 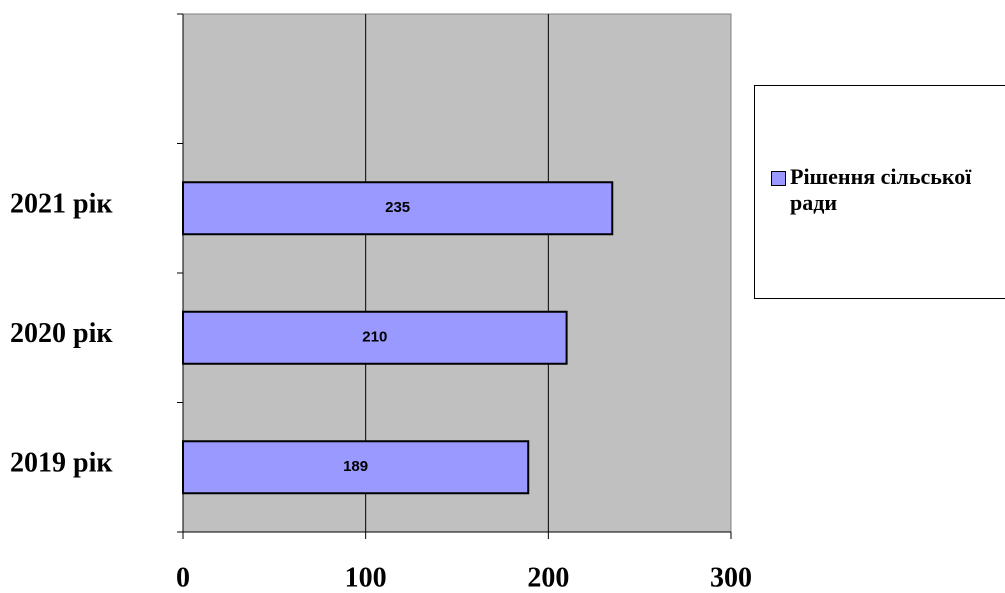 I want to click on y-tick-label: 2020 рік, so click(x=61, y=333).